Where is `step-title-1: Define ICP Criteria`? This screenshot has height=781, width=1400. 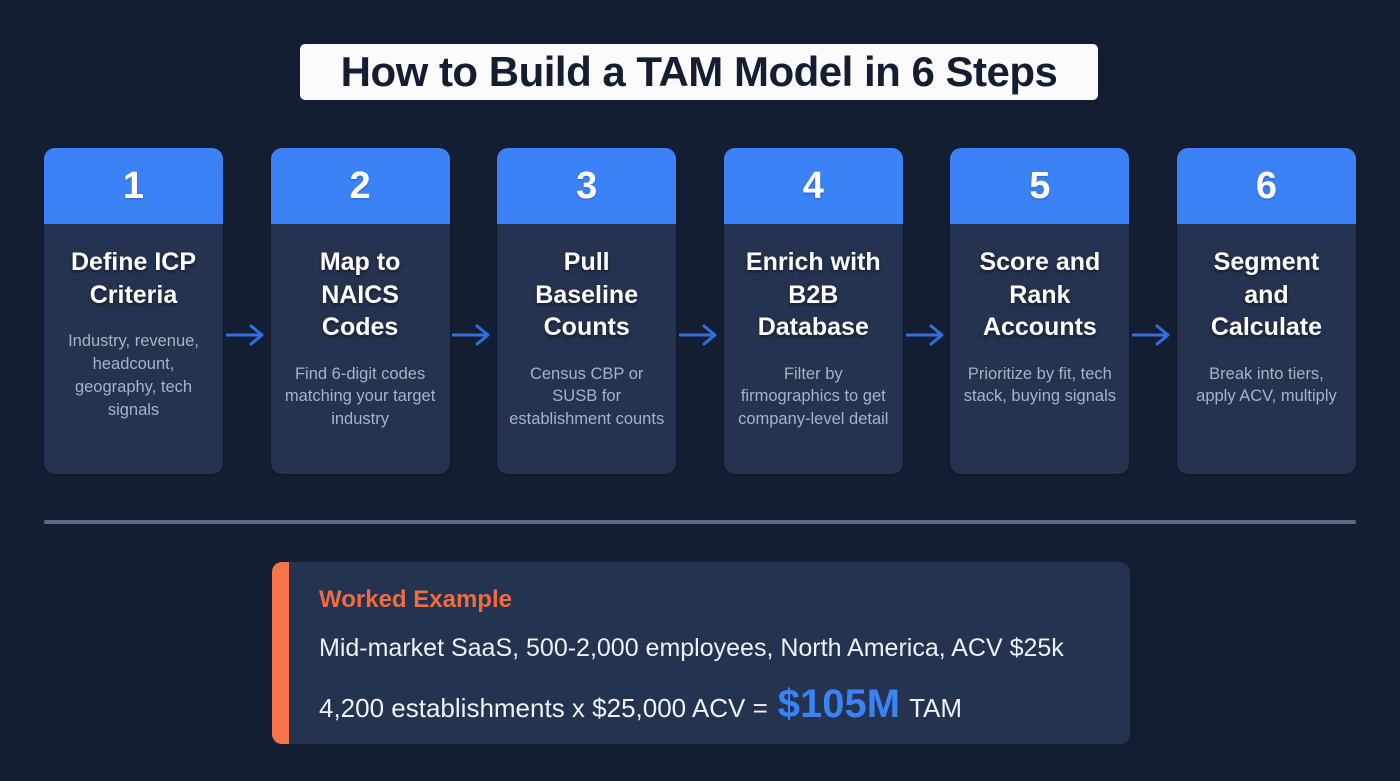
step-title-1: Define ICP Criteria is located at coordinates (133, 278).